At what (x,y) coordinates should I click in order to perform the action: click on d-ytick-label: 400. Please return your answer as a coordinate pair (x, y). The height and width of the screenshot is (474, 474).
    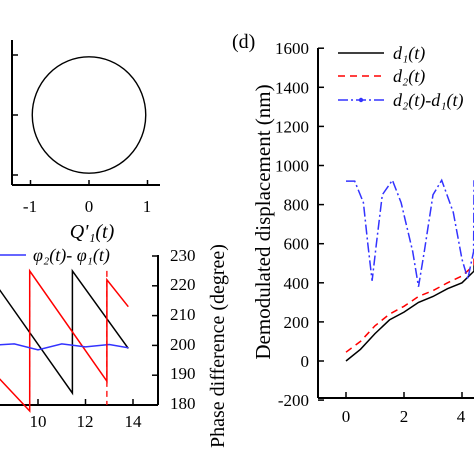
    Looking at the image, I should click on (297, 283).